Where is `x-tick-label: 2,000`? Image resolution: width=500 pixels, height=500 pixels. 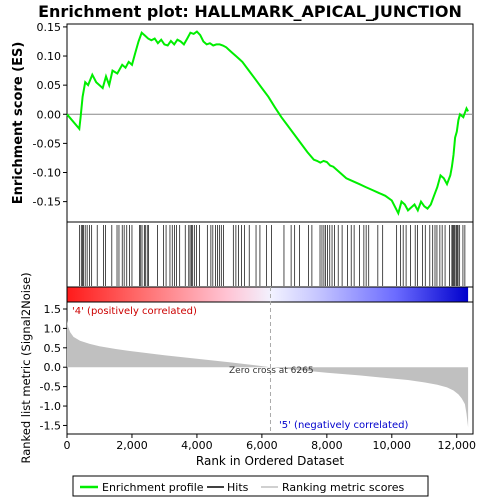
x-tick-label: 2,000 is located at coordinates (132, 445).